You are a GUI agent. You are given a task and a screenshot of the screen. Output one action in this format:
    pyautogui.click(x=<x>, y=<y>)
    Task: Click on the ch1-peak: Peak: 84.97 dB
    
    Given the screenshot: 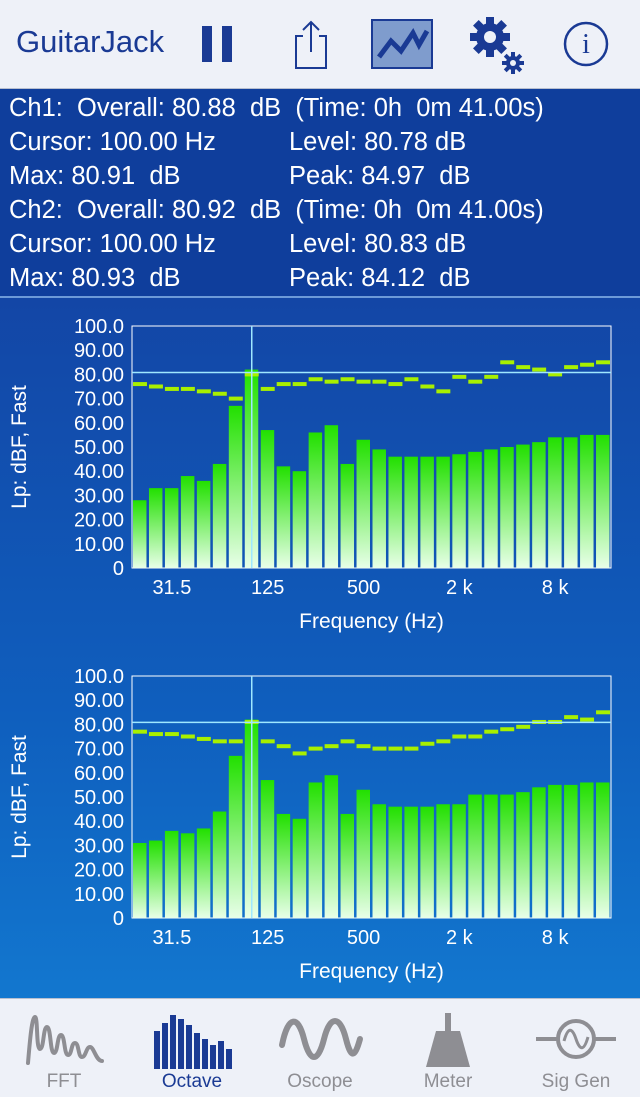 What is the action you would take?
    pyautogui.click(x=380, y=176)
    